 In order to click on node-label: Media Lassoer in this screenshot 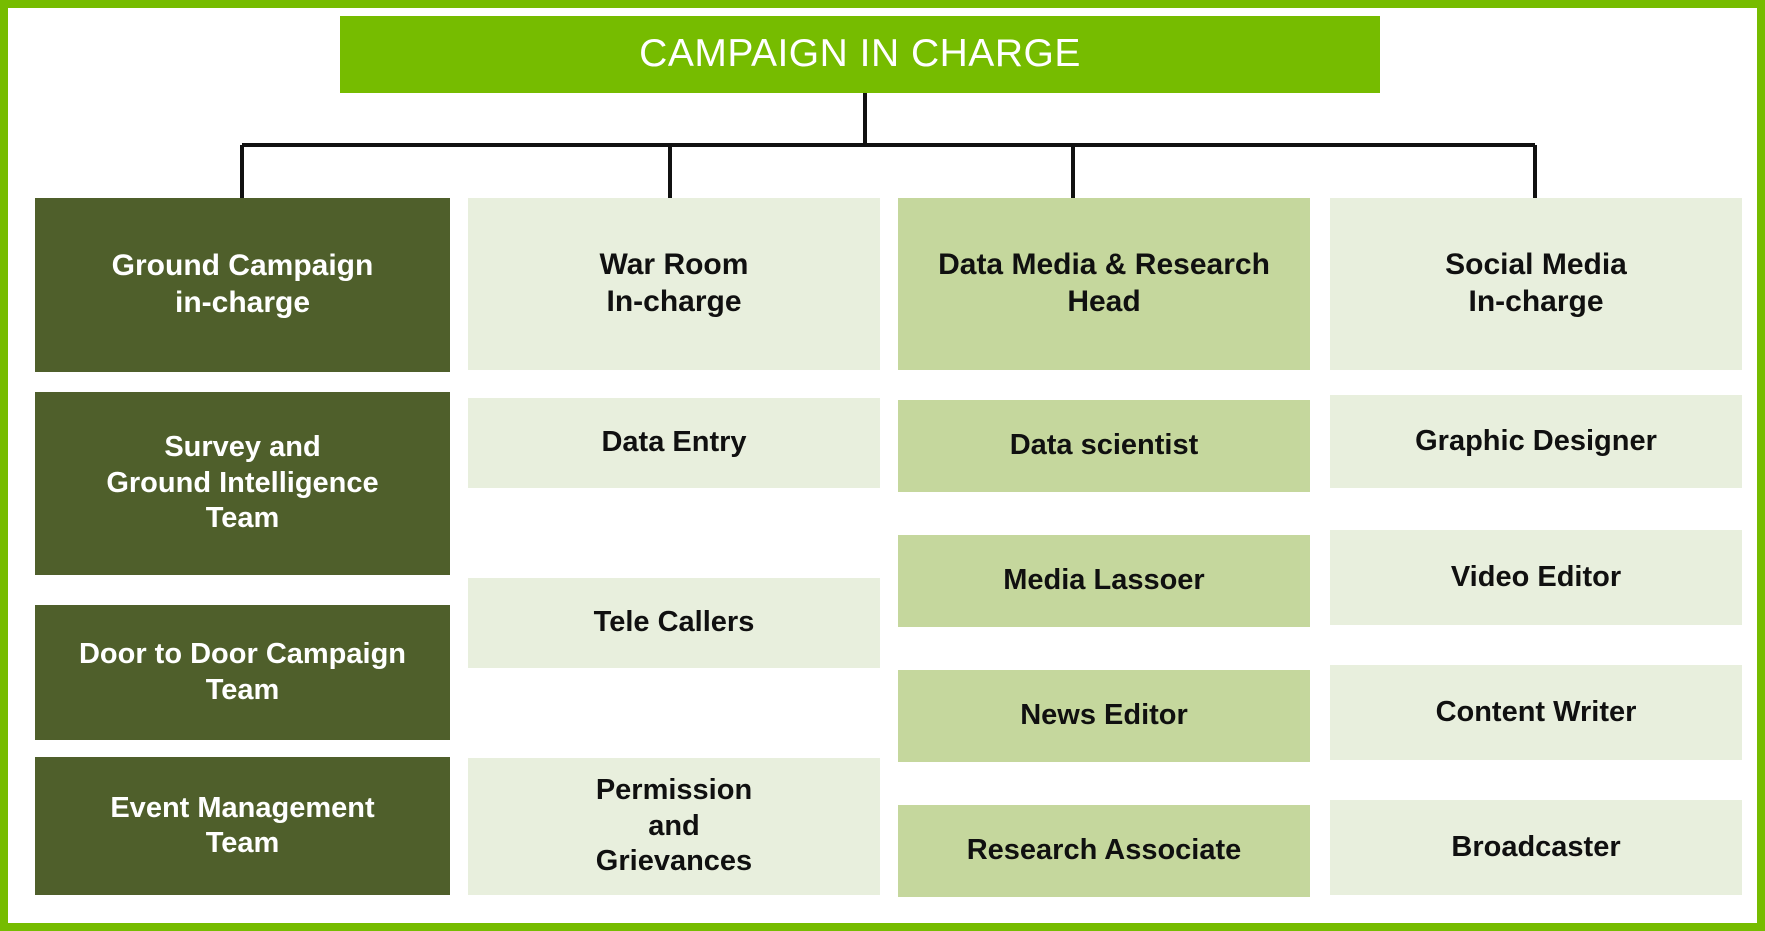, I will do `click(1104, 580)`.